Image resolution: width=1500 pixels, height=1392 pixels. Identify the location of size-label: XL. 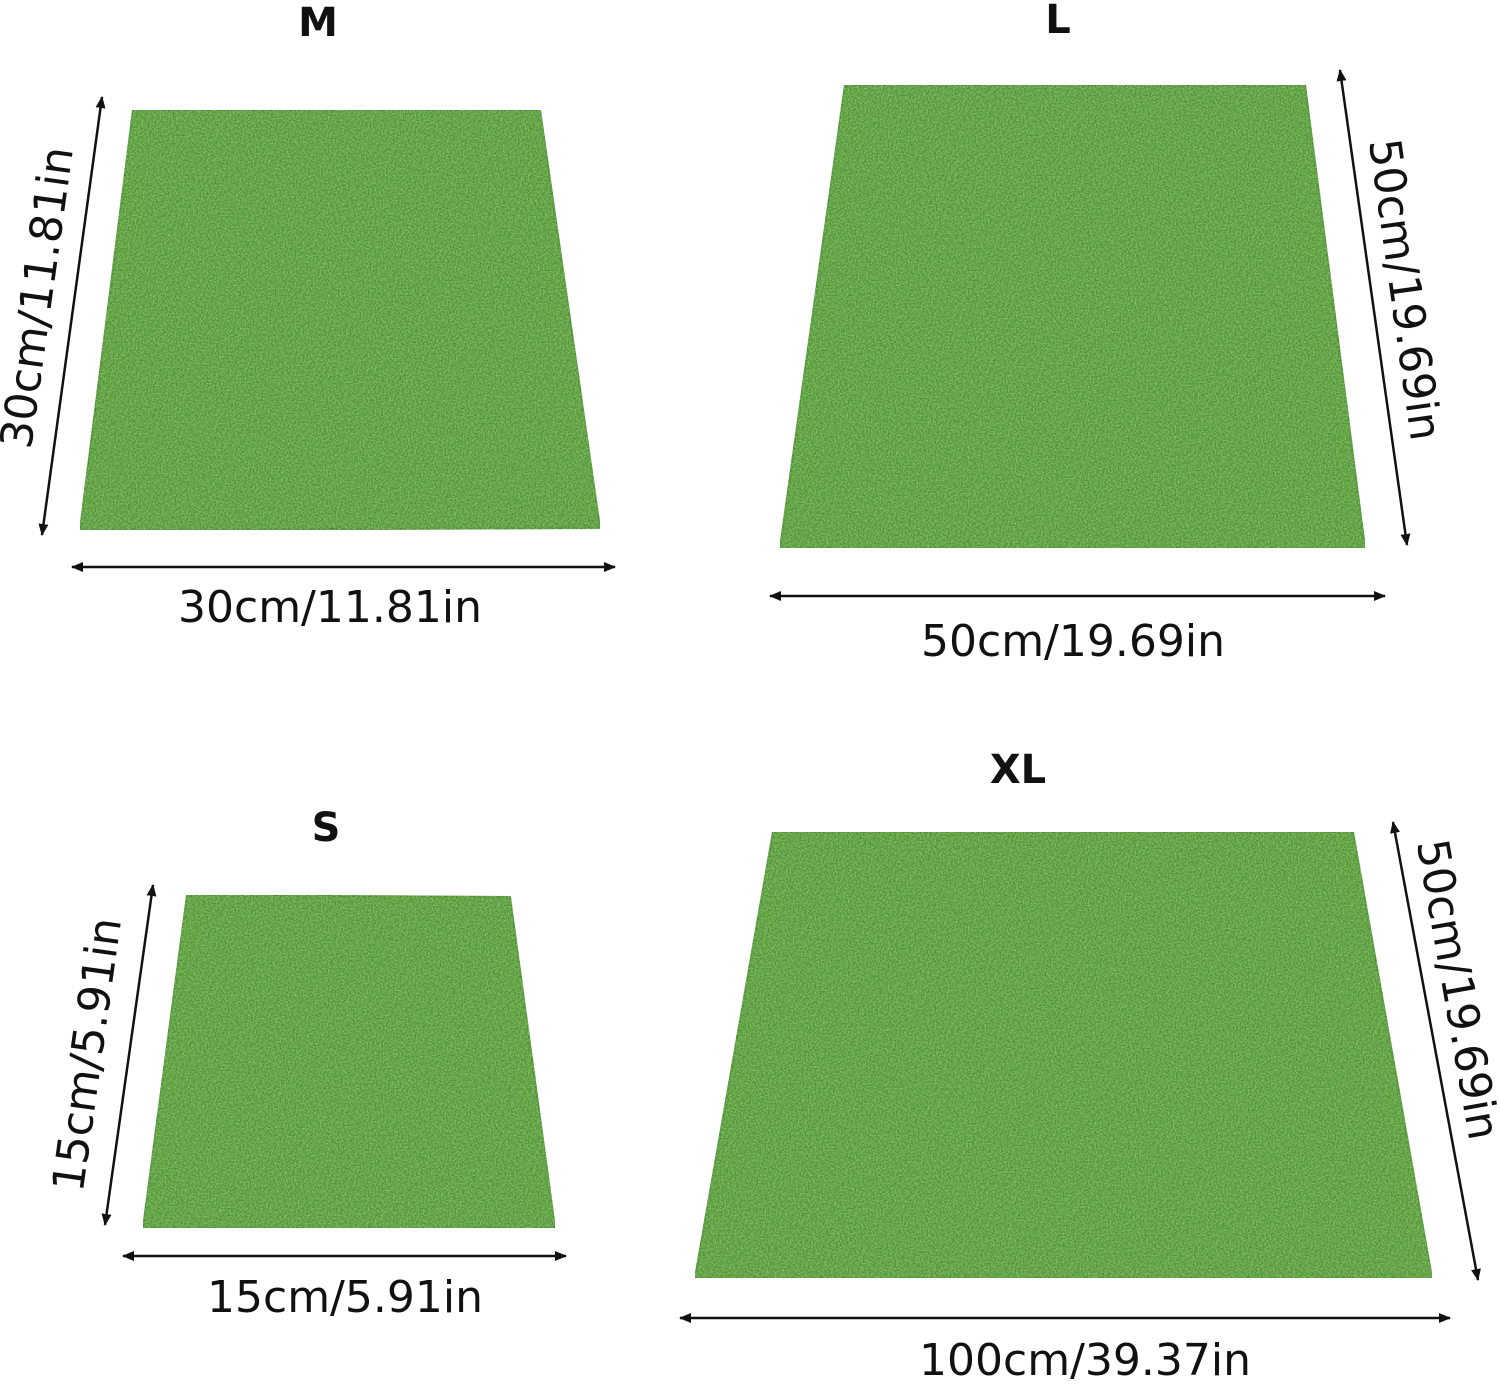
(1018, 770).